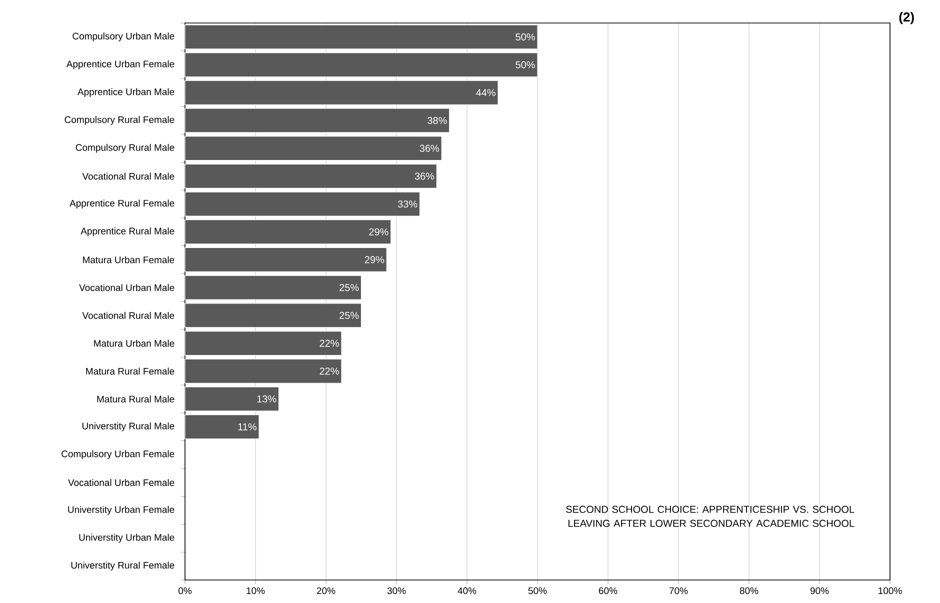 This screenshot has width=940, height=603. Describe the element at coordinates (906, 18) in the screenshot. I see `chart-title: (2)` at that location.